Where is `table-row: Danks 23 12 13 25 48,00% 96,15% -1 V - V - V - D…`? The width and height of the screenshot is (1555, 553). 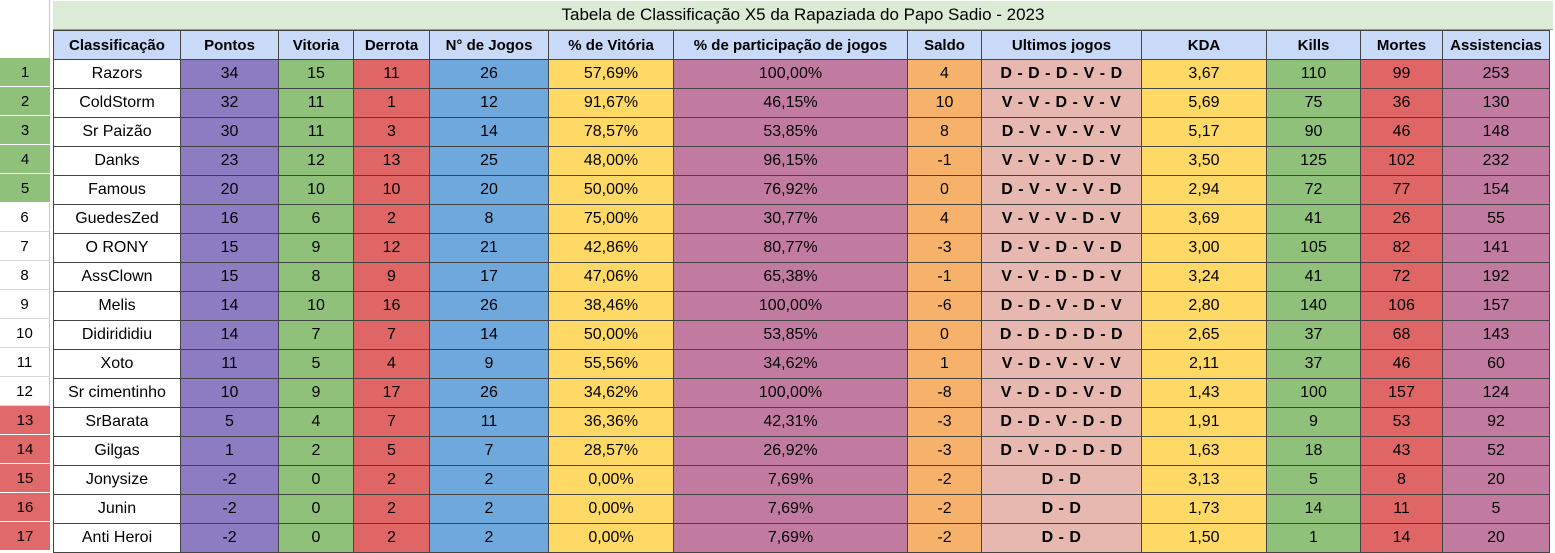
table-row: Danks 23 12 13 25 48,00% 96,15% -1 V - V - V - D… is located at coordinates (801, 161).